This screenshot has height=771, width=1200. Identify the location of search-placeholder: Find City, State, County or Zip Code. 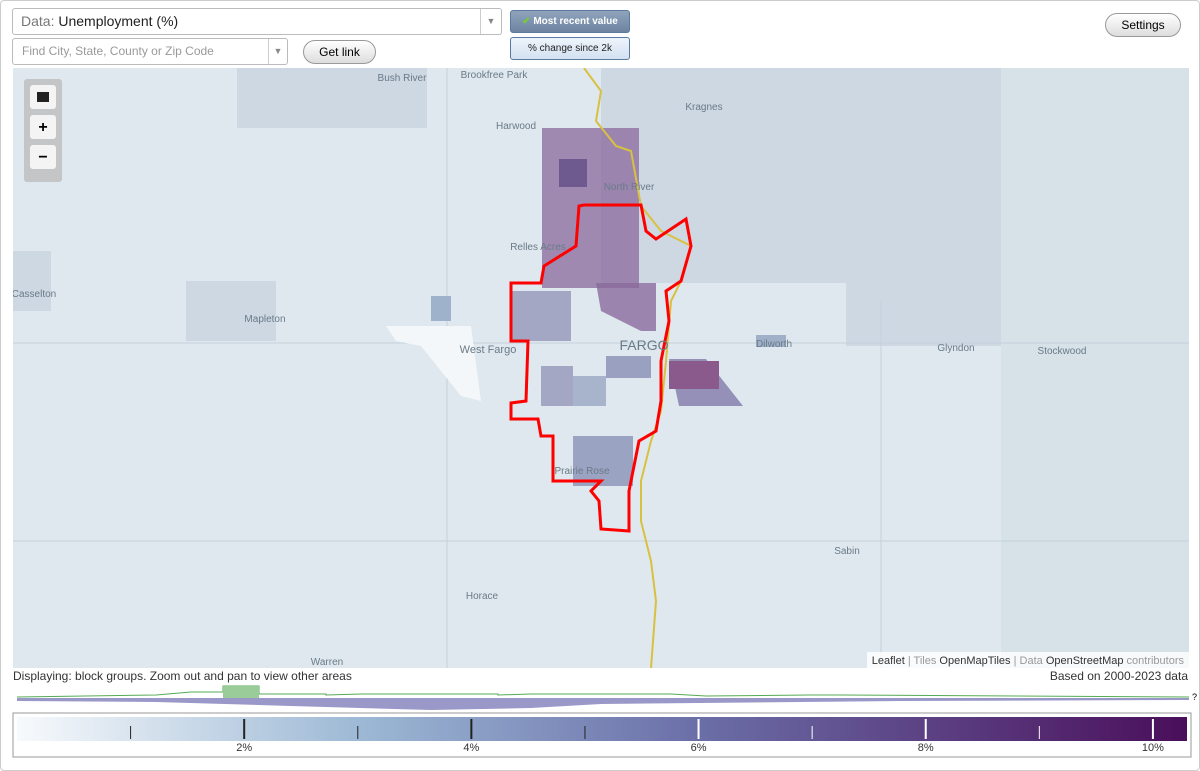
(118, 51).